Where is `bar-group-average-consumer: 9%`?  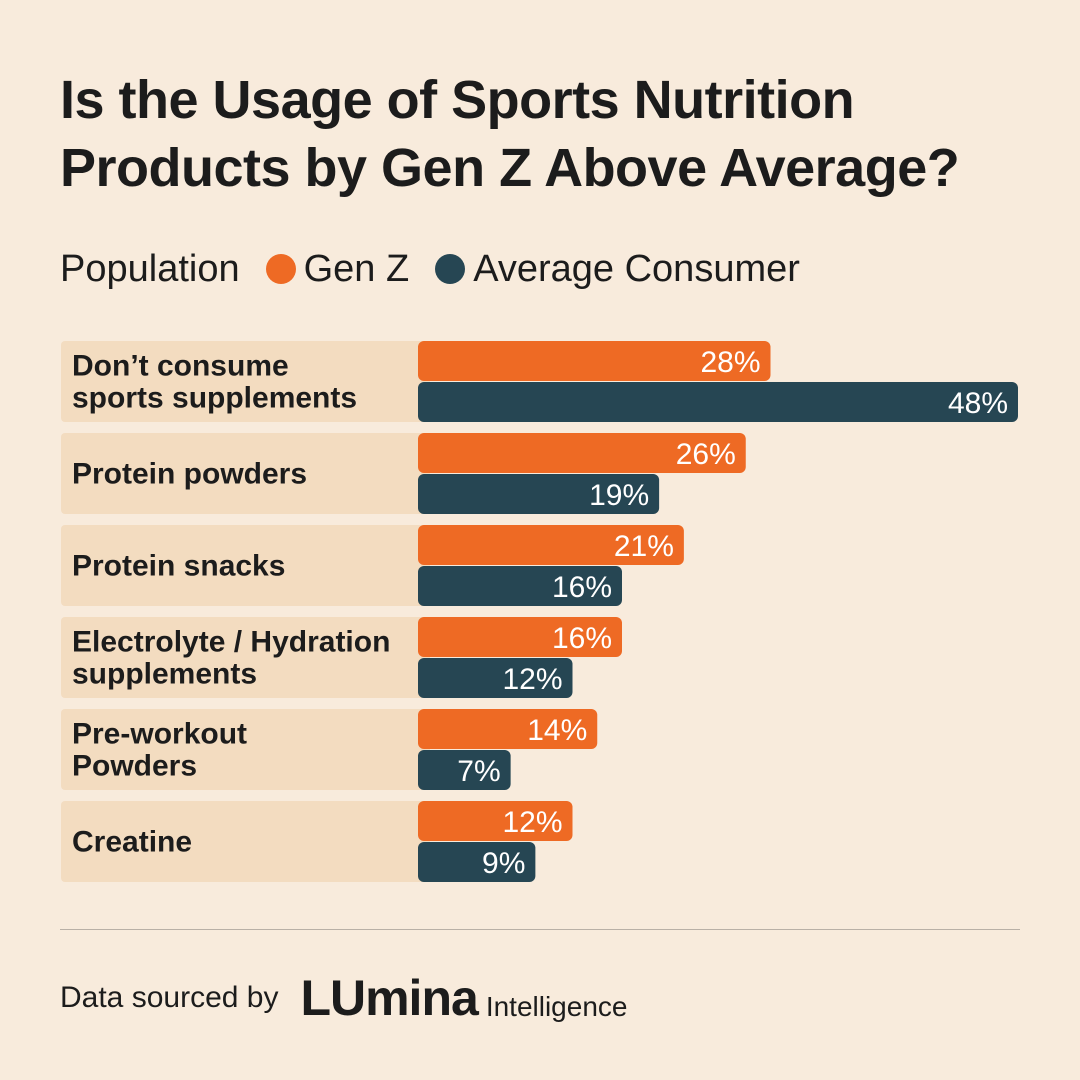
bar-group-average-consumer: 9% is located at coordinates (477, 862).